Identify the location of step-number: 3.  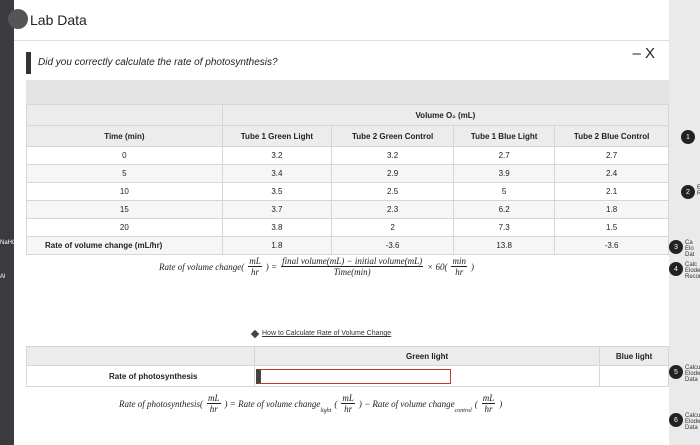
(676, 247).